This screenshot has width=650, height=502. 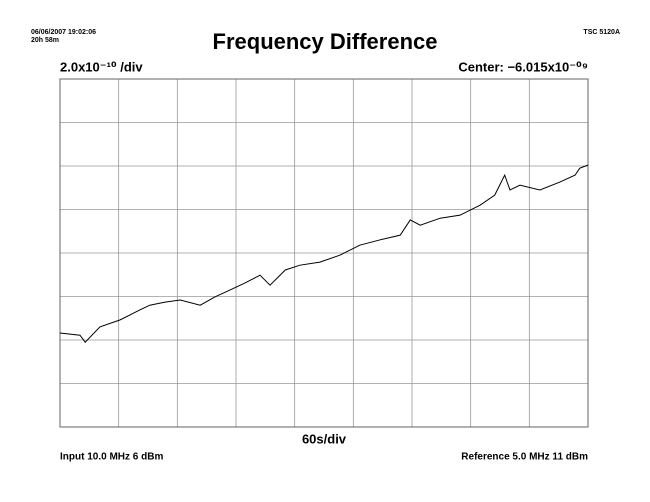 What do you see at coordinates (325, 41) in the screenshot?
I see `chart-title: Frequency Difference` at bounding box center [325, 41].